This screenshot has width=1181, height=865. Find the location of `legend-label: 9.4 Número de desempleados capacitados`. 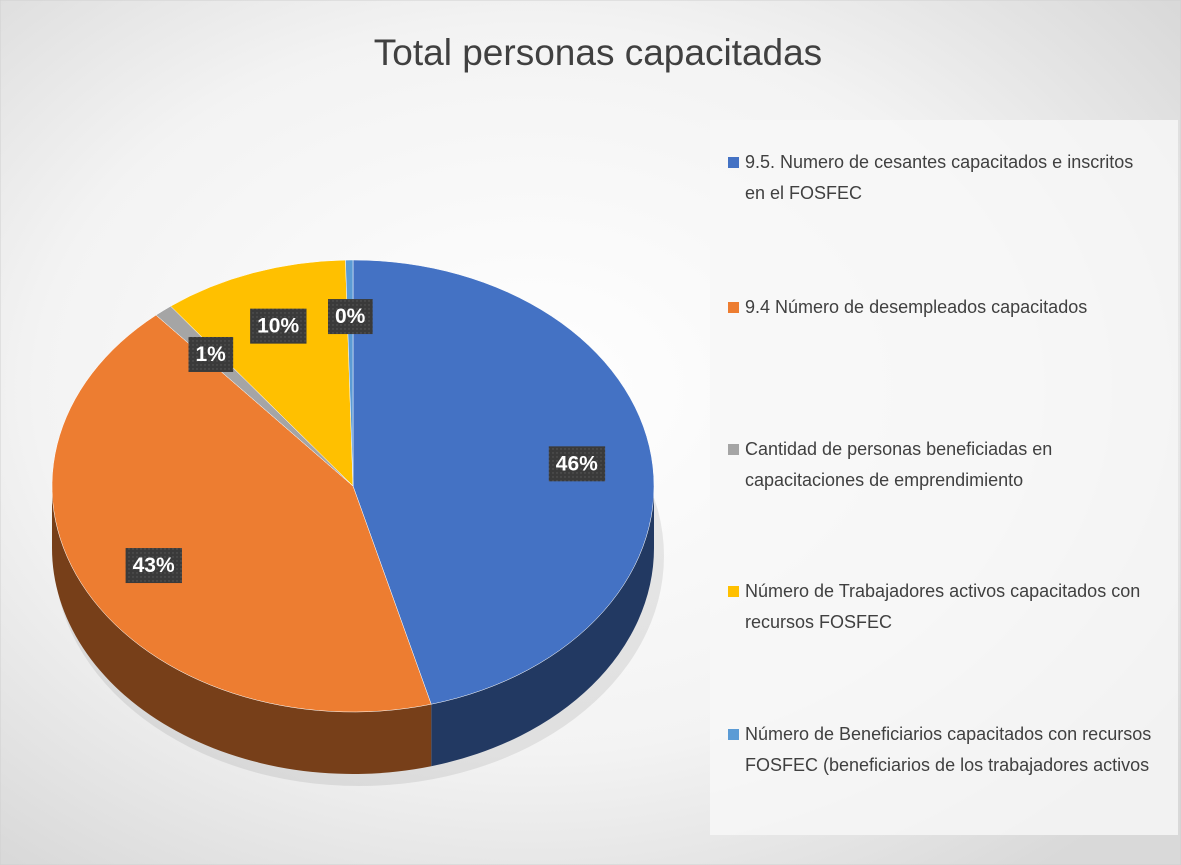

legend-label: 9.4 Número de desempleados capacitados is located at coordinates (916, 307).